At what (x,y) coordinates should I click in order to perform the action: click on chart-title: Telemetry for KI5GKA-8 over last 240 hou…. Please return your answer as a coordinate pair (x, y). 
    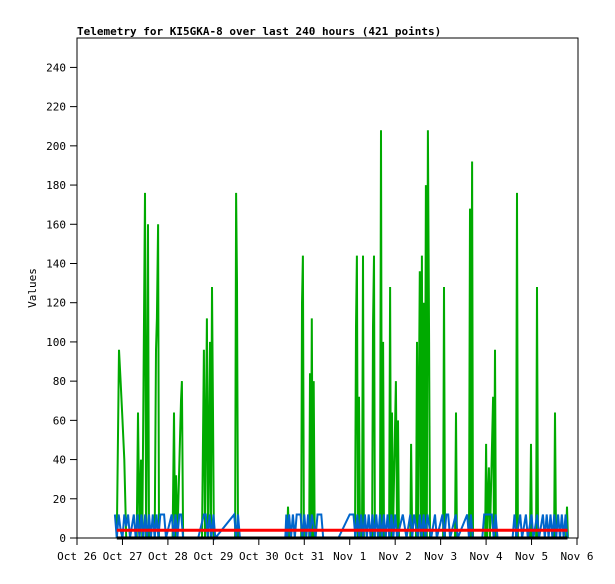
    Looking at the image, I should click on (259, 31).